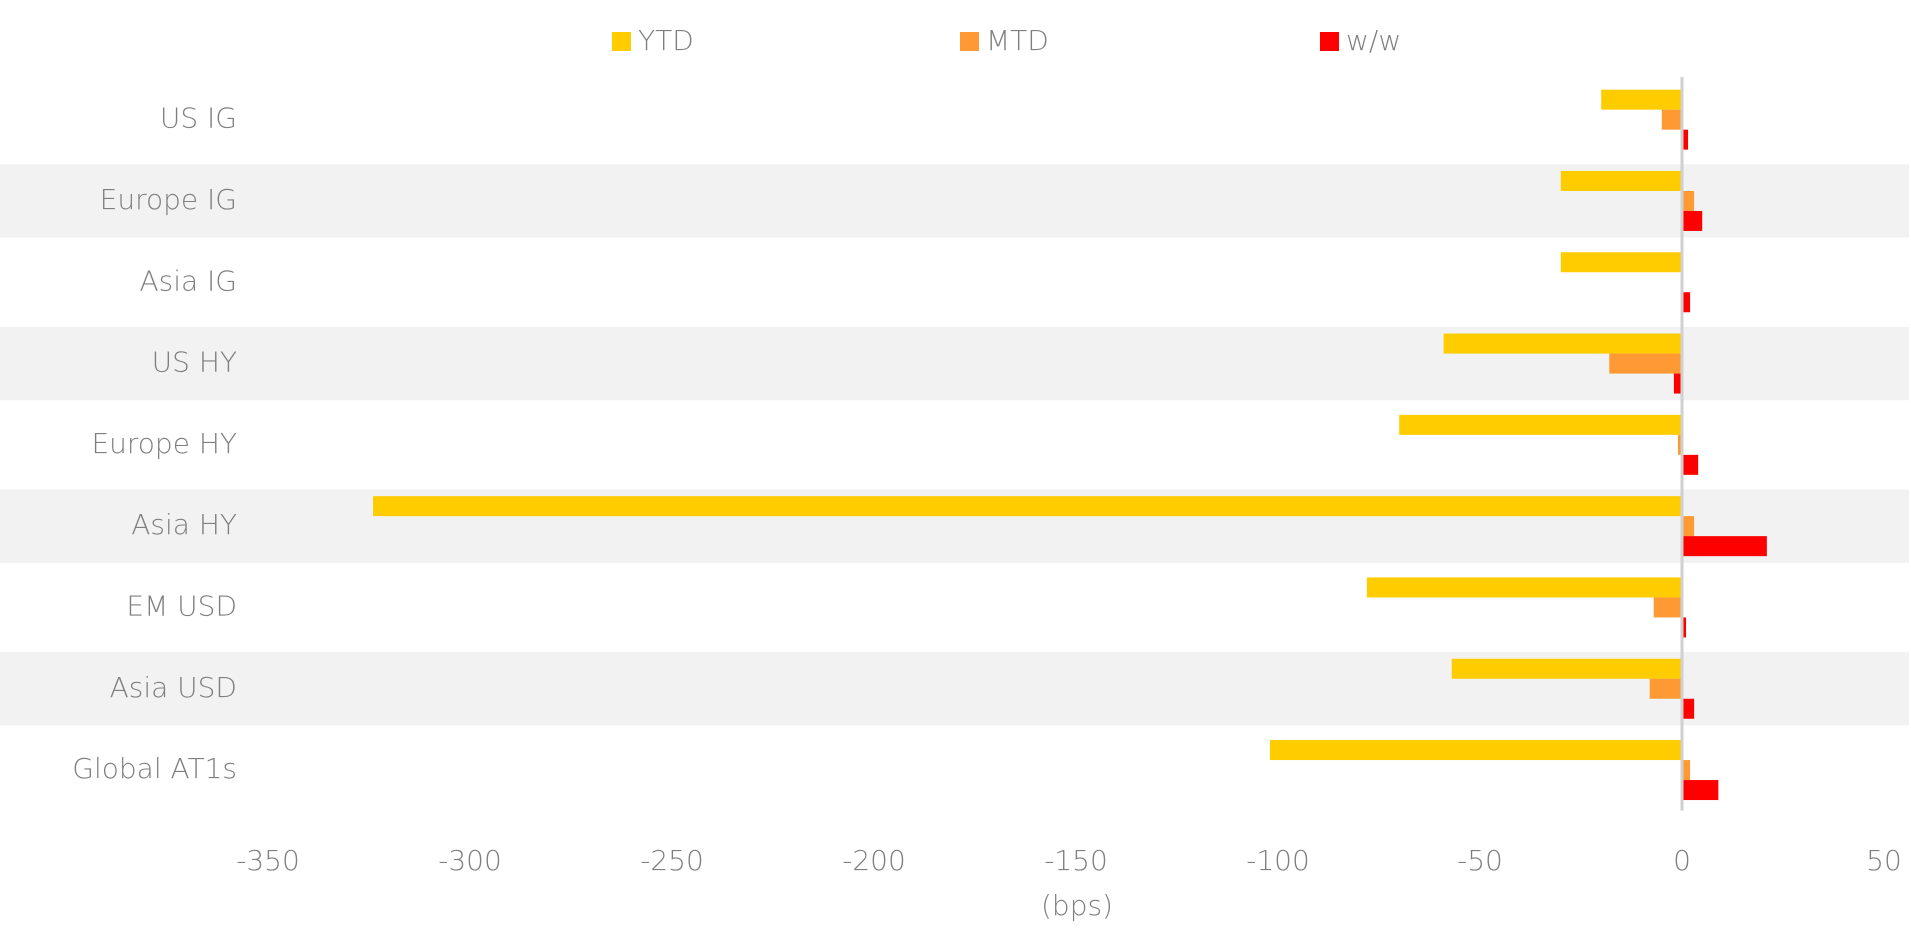 This screenshot has width=1911, height=946. What do you see at coordinates (1373, 40) in the screenshot?
I see `legend-label: w/w` at bounding box center [1373, 40].